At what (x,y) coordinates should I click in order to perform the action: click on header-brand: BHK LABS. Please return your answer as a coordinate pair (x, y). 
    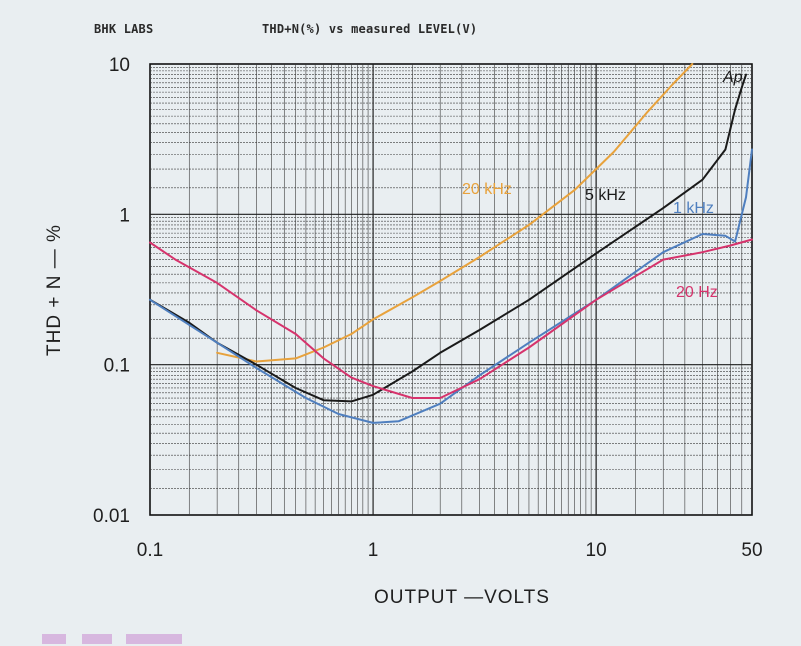
    Looking at the image, I should click on (124, 29).